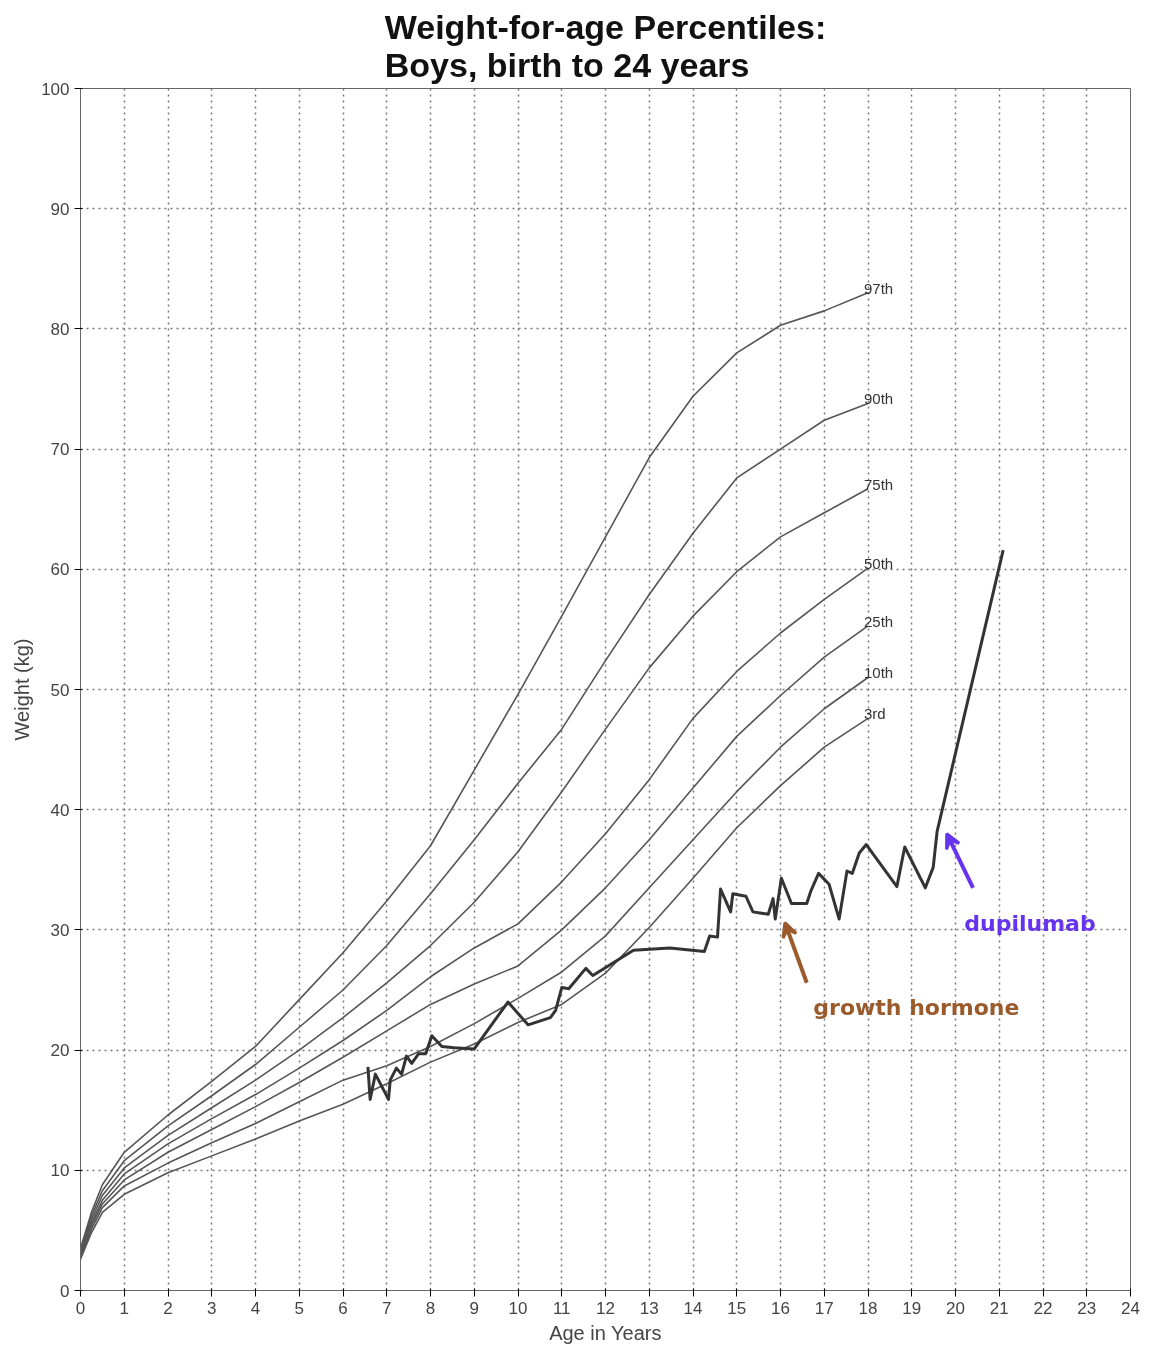 The width and height of the screenshot is (1173, 1371). I want to click on series-label: 50th, so click(879, 564).